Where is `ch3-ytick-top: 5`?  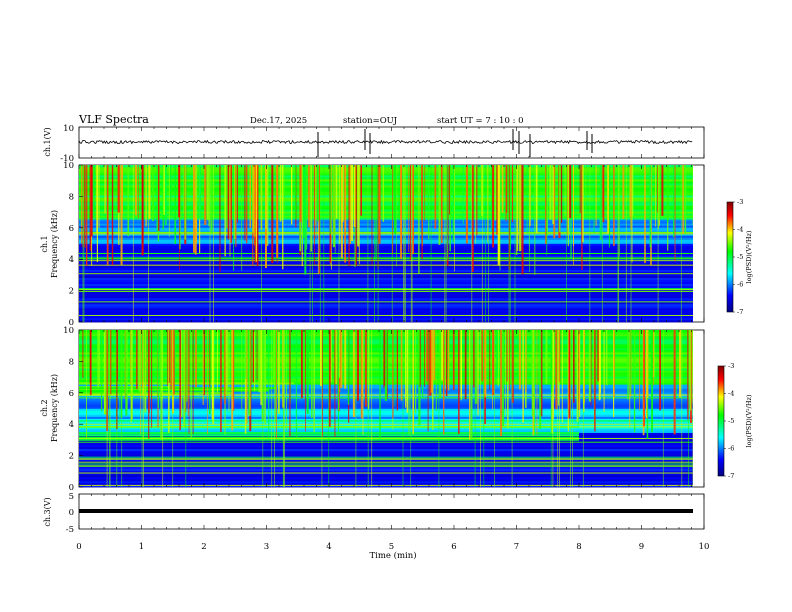 ch3-ytick-top: 5 is located at coordinates (71, 497).